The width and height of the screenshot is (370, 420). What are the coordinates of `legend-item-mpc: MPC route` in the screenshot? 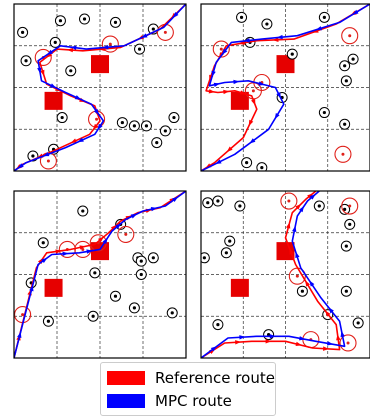 It's located at (169, 401).